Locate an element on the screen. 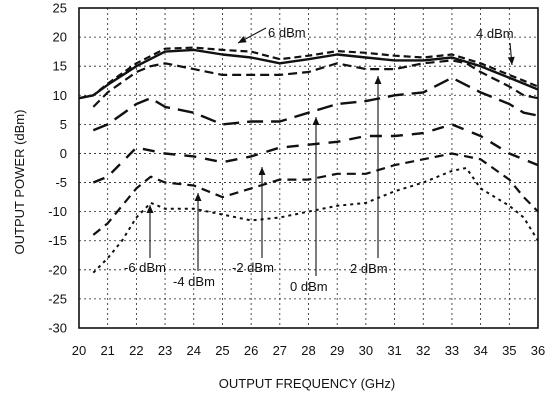 This screenshot has height=395, width=557. y-tick-label: 10 is located at coordinates (60, 95).